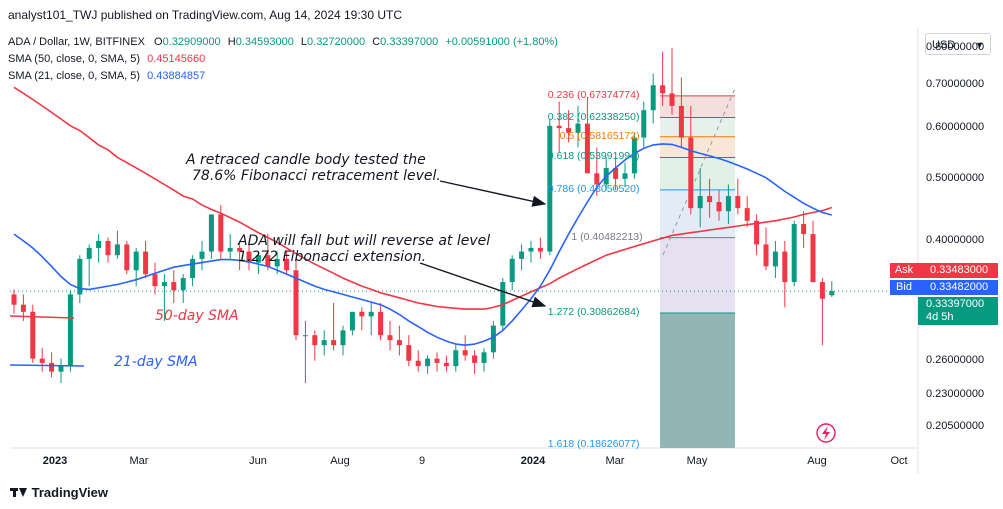 The image size is (1003, 509). I want to click on tradingview-logo: TradingView, so click(59, 492).